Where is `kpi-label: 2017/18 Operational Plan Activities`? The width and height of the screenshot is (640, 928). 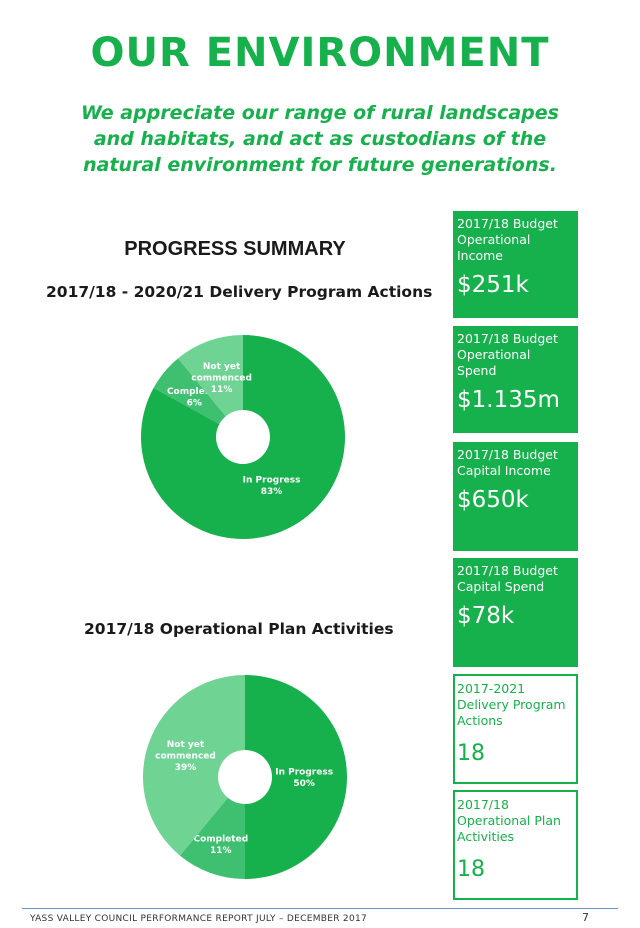 kpi-label: 2017/18 Operational Plan Activities is located at coordinates (509, 820).